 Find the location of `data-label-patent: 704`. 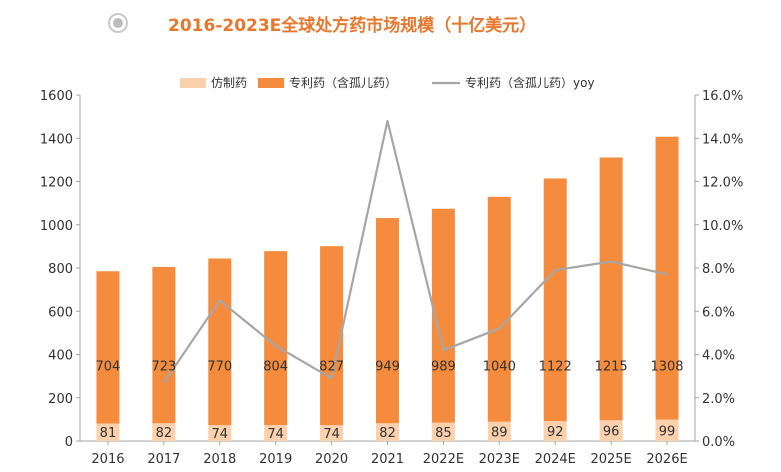

data-label-patent: 704 is located at coordinates (108, 366).